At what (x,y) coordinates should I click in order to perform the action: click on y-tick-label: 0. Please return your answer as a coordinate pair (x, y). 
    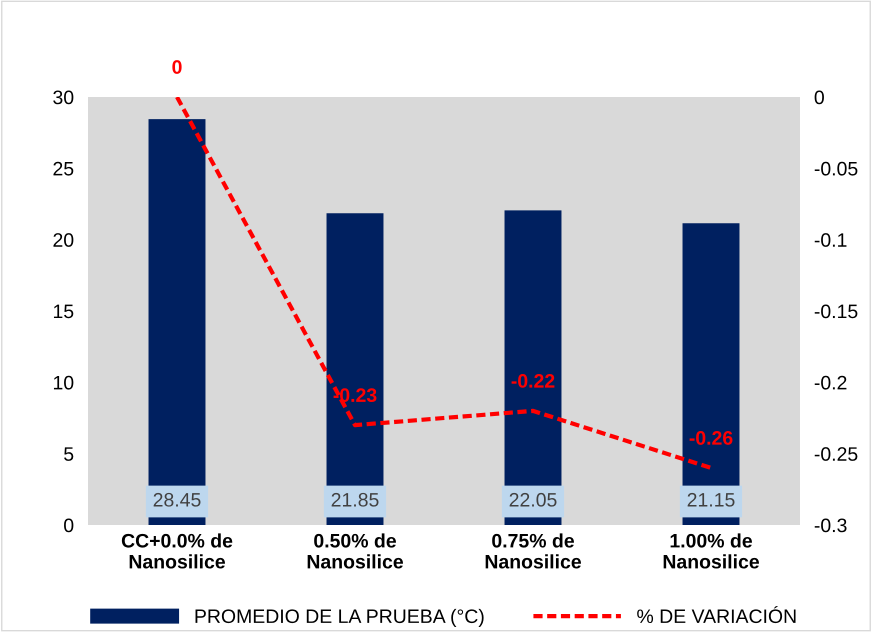
    Looking at the image, I should click on (69, 525).